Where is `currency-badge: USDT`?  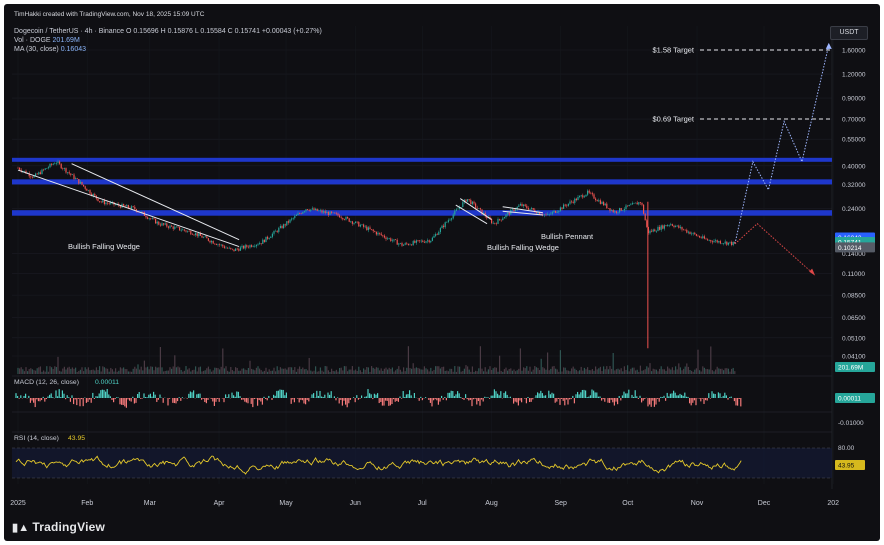 currency-badge: USDT is located at coordinates (849, 33).